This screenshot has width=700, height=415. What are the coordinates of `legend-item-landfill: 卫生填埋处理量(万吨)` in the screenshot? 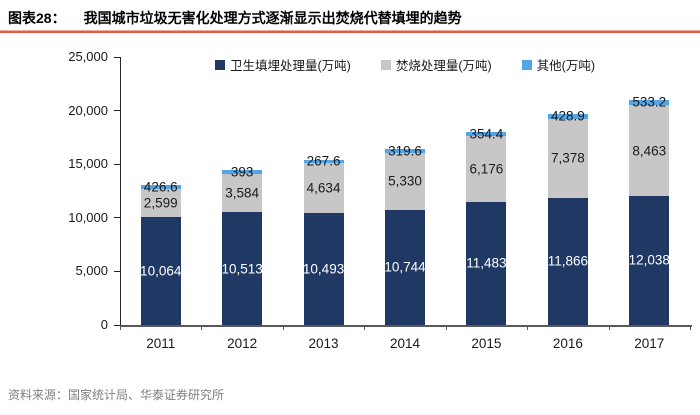 It's located at (283, 64).